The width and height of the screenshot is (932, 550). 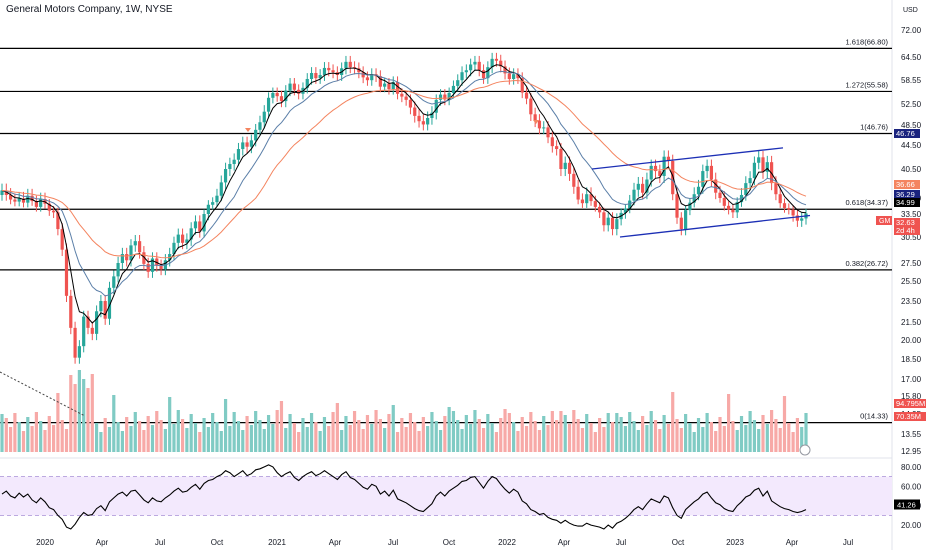 What do you see at coordinates (735, 542) in the screenshot?
I see `time-tick-label: 2023` at bounding box center [735, 542].